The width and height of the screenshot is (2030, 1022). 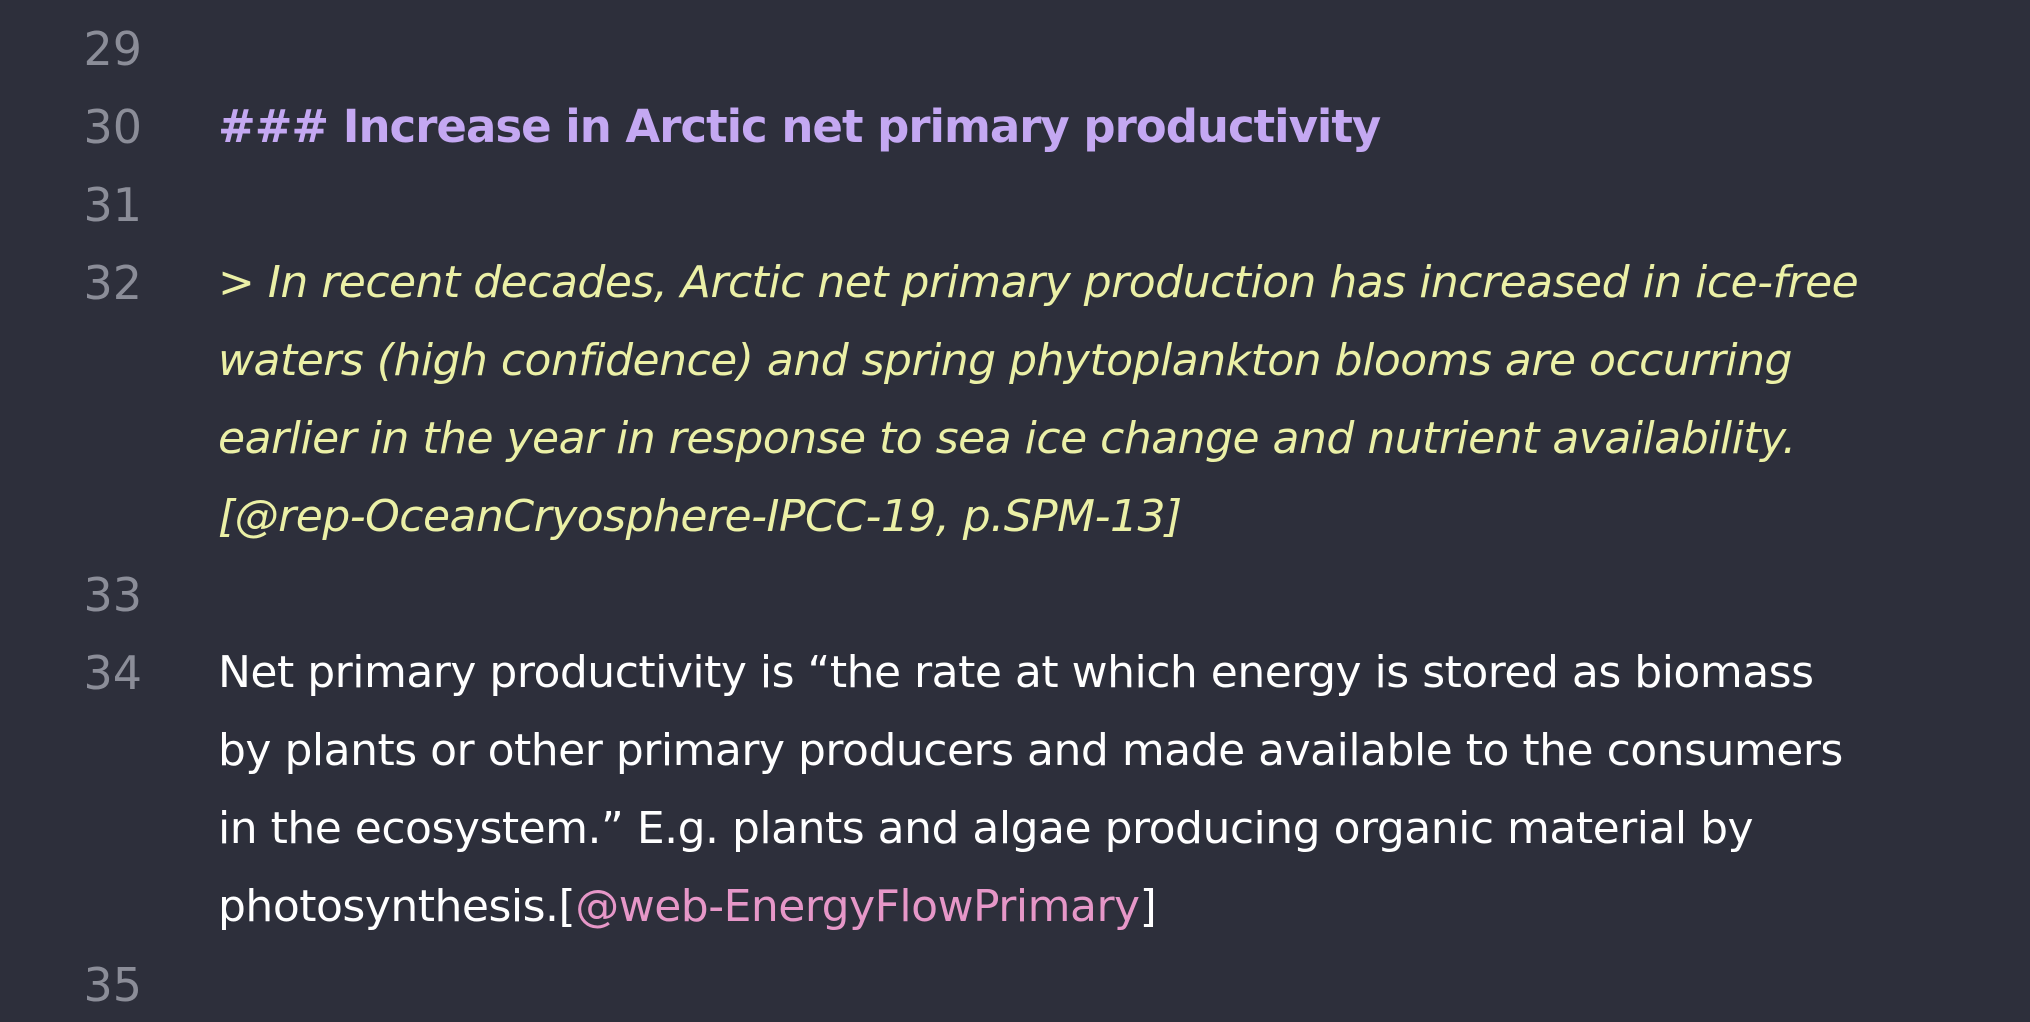 I want to click on paragraph-text-end: ], so click(x=1148, y=906).